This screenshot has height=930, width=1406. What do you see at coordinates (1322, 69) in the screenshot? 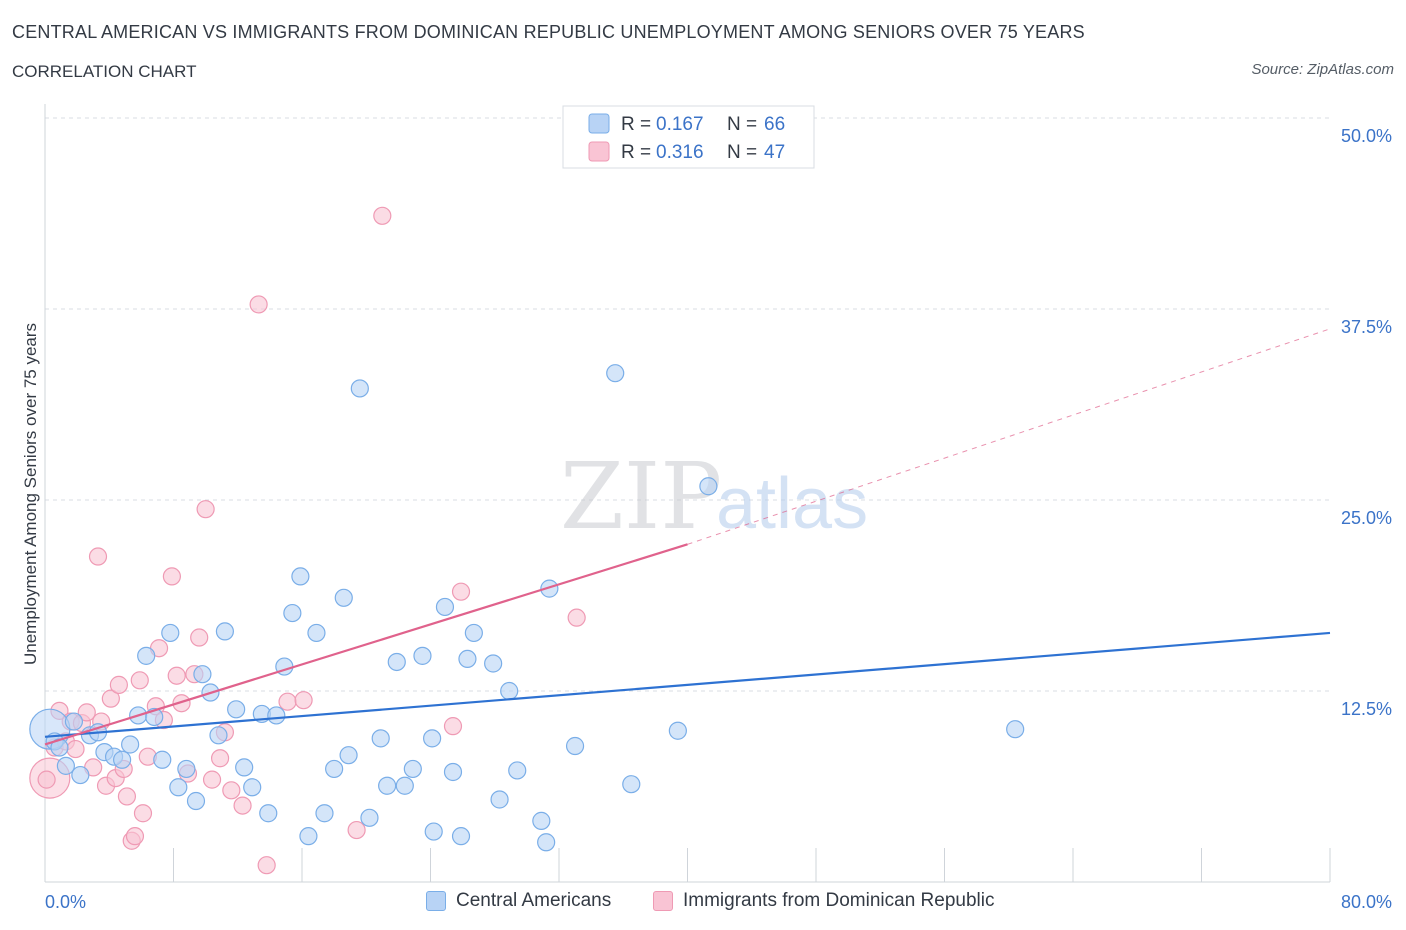
I see `source-credit: Source: ZipAtlas.com` at bounding box center [1322, 69].